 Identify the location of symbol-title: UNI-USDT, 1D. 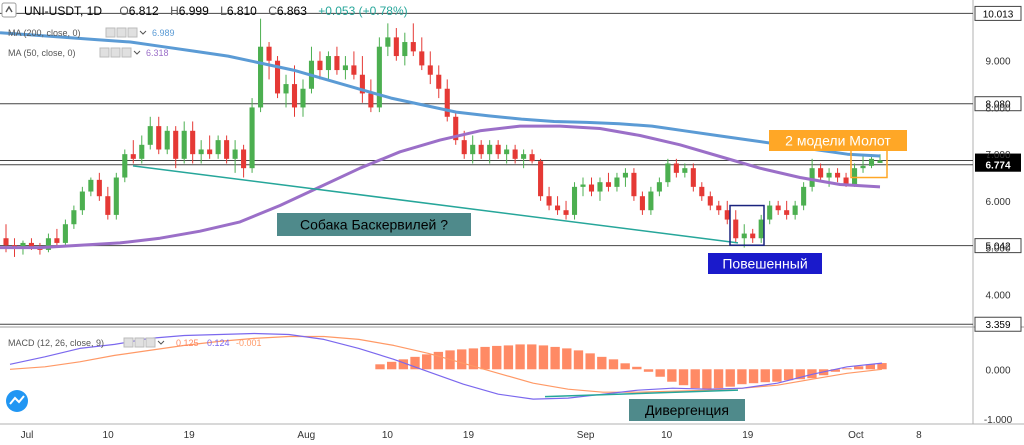
(63, 11).